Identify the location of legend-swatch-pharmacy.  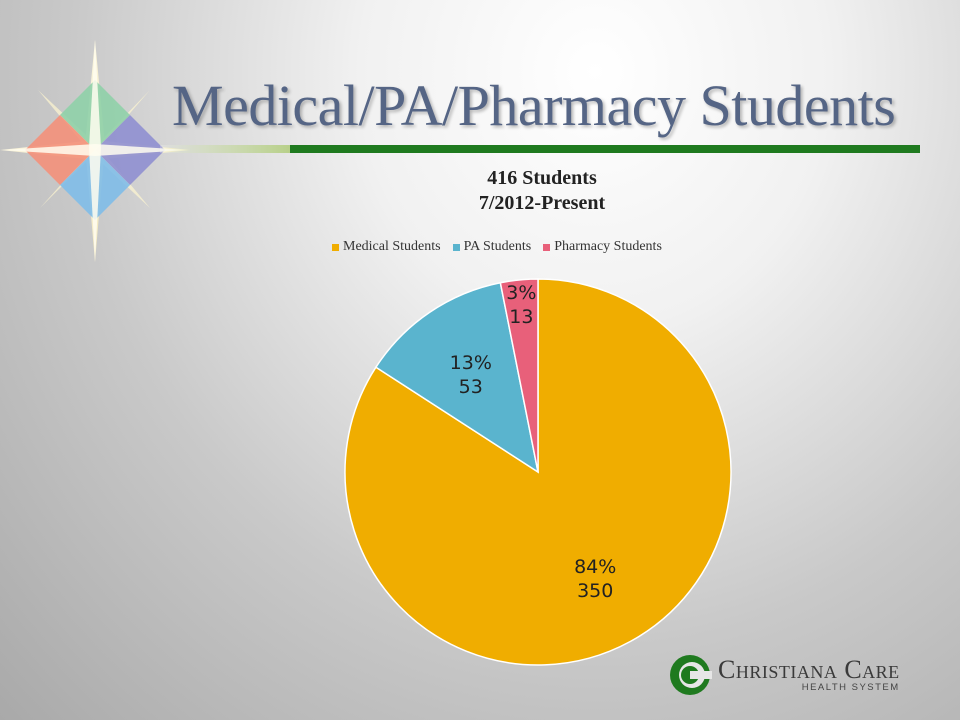
(547, 247).